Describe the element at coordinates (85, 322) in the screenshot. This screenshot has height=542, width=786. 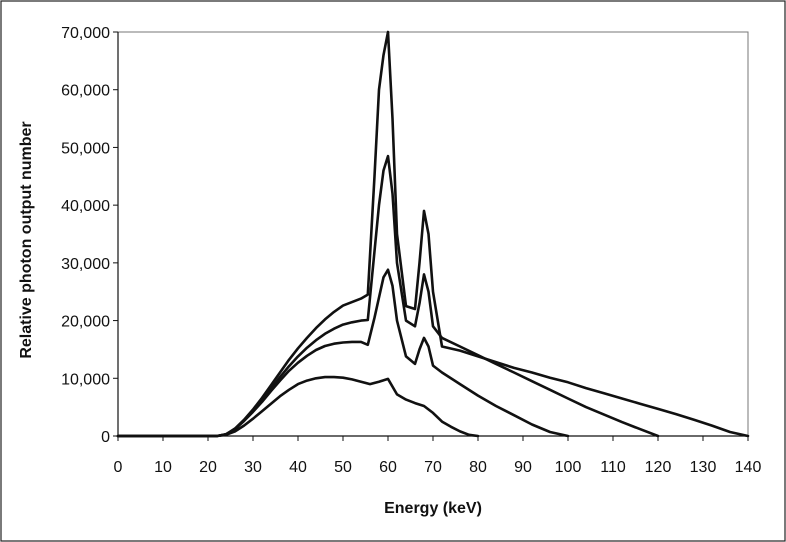
I see `y-tick-label: 20,000` at that location.